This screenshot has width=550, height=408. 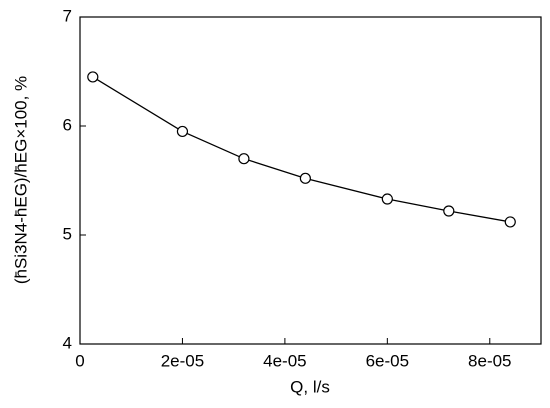 What do you see at coordinates (79, 360) in the screenshot?
I see `x-tick-label: 0` at bounding box center [79, 360].